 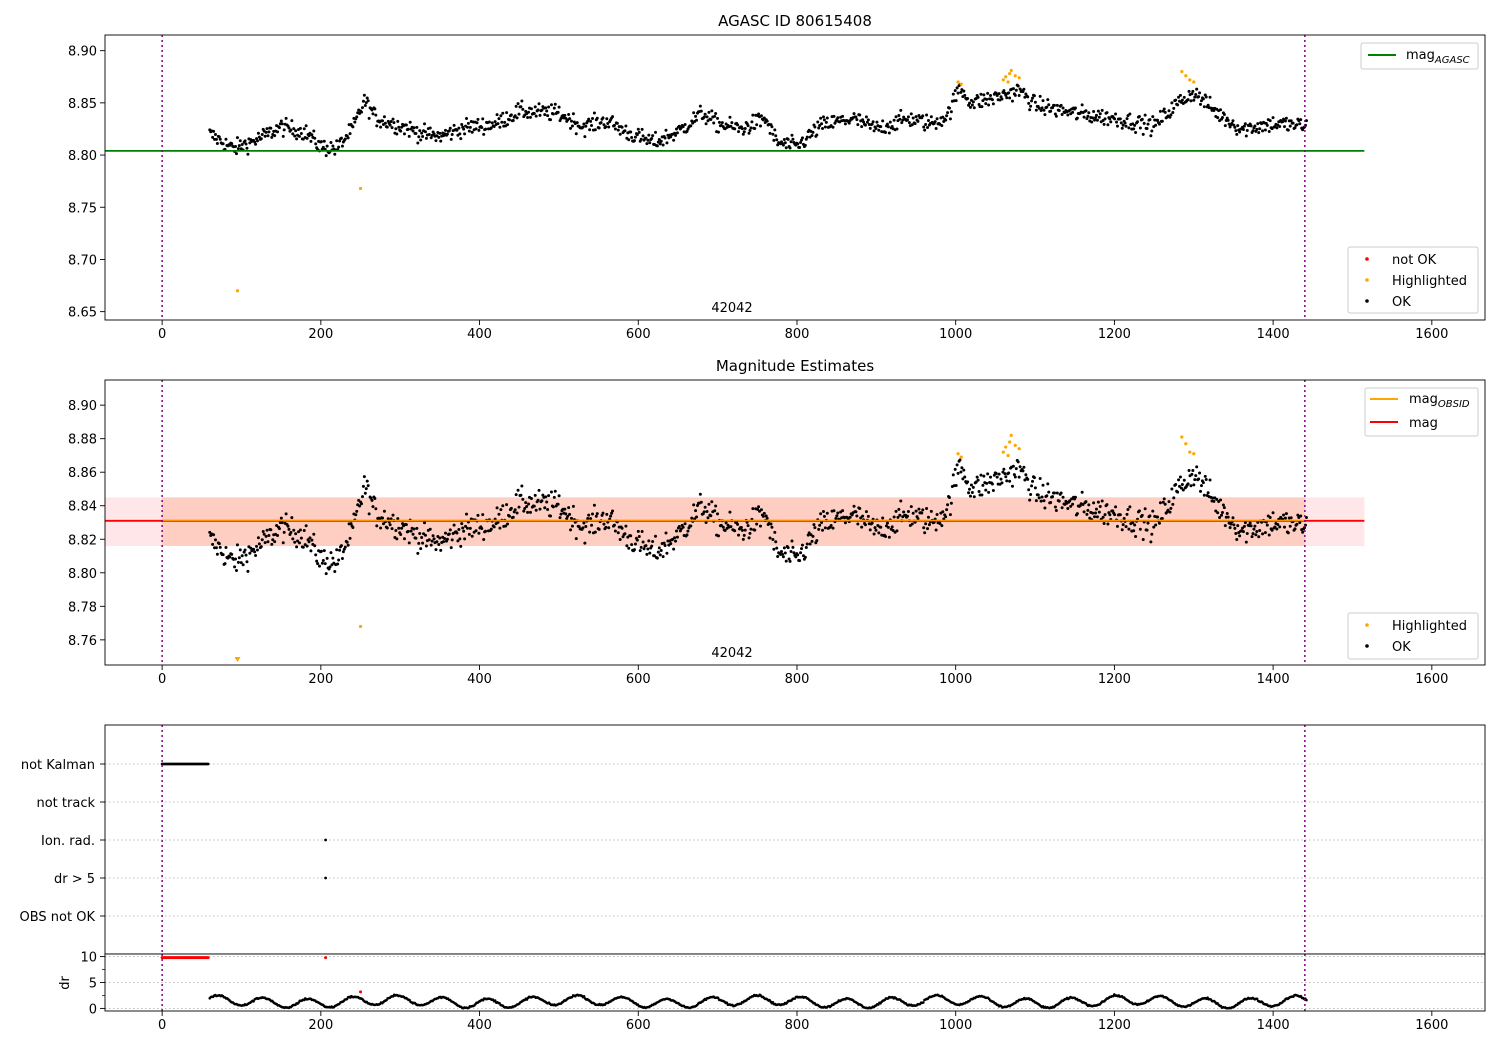 What do you see at coordinates (1114, 679) in the screenshot?
I see `x-tick-label: 1200` at bounding box center [1114, 679].